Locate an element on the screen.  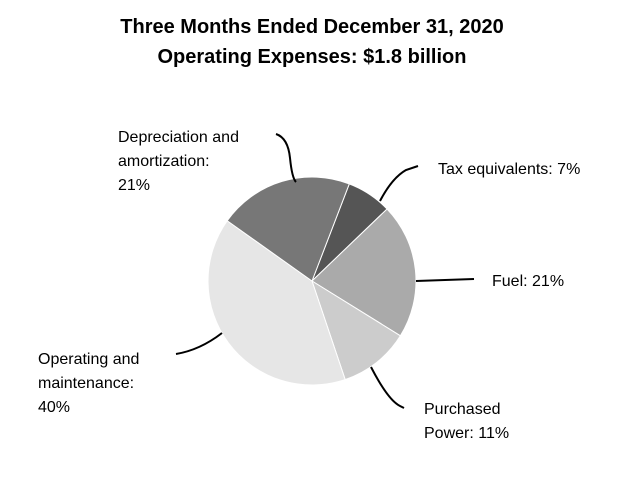
label-purchased-line1: Purchased is located at coordinates (462, 409).